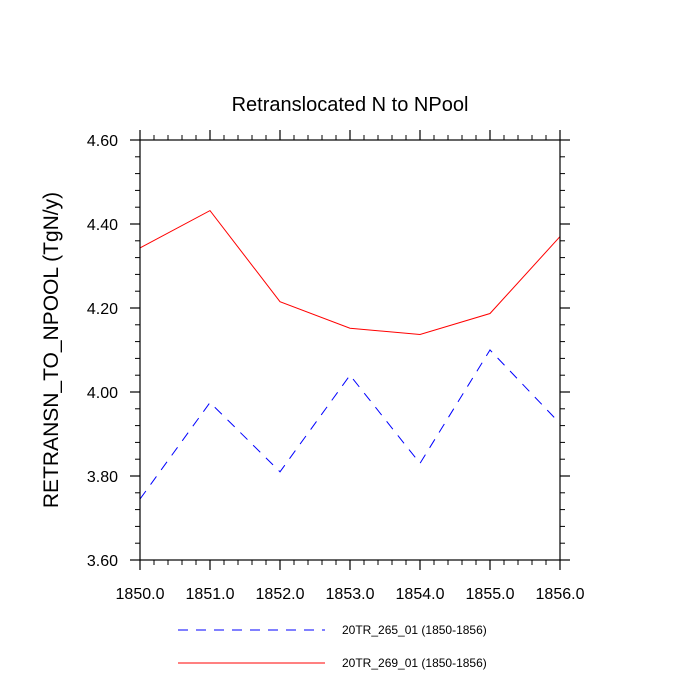 The height and width of the screenshot is (700, 700). I want to click on legend-label-series-1: 20TR_265_01 (1850-1856), so click(414, 630).